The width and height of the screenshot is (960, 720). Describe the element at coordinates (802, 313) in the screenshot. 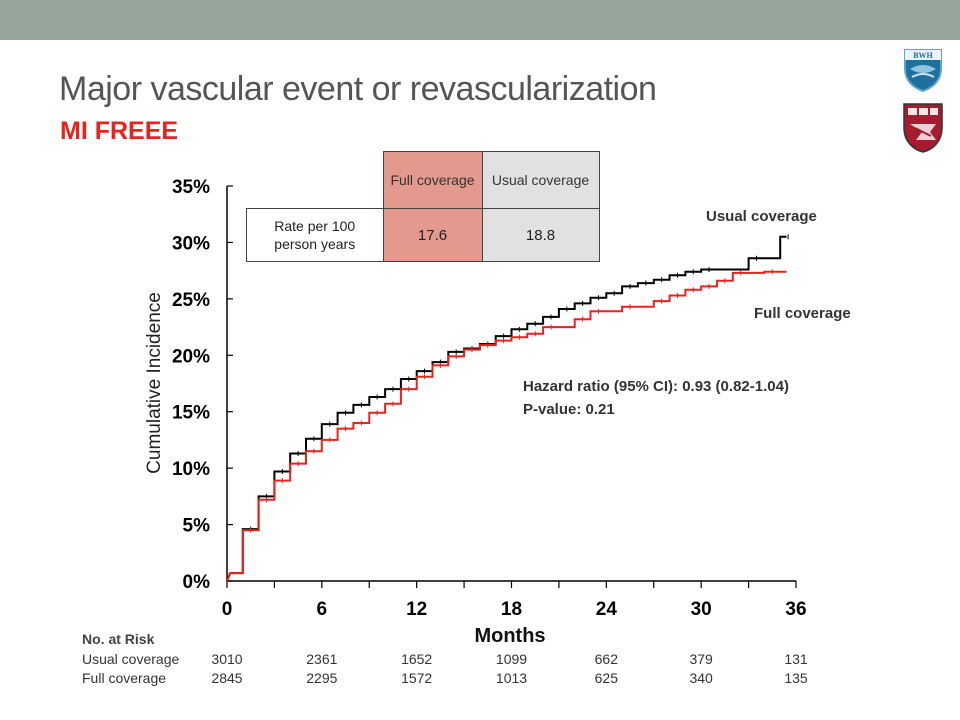

I see `full-coverage-label: Full coverage` at that location.